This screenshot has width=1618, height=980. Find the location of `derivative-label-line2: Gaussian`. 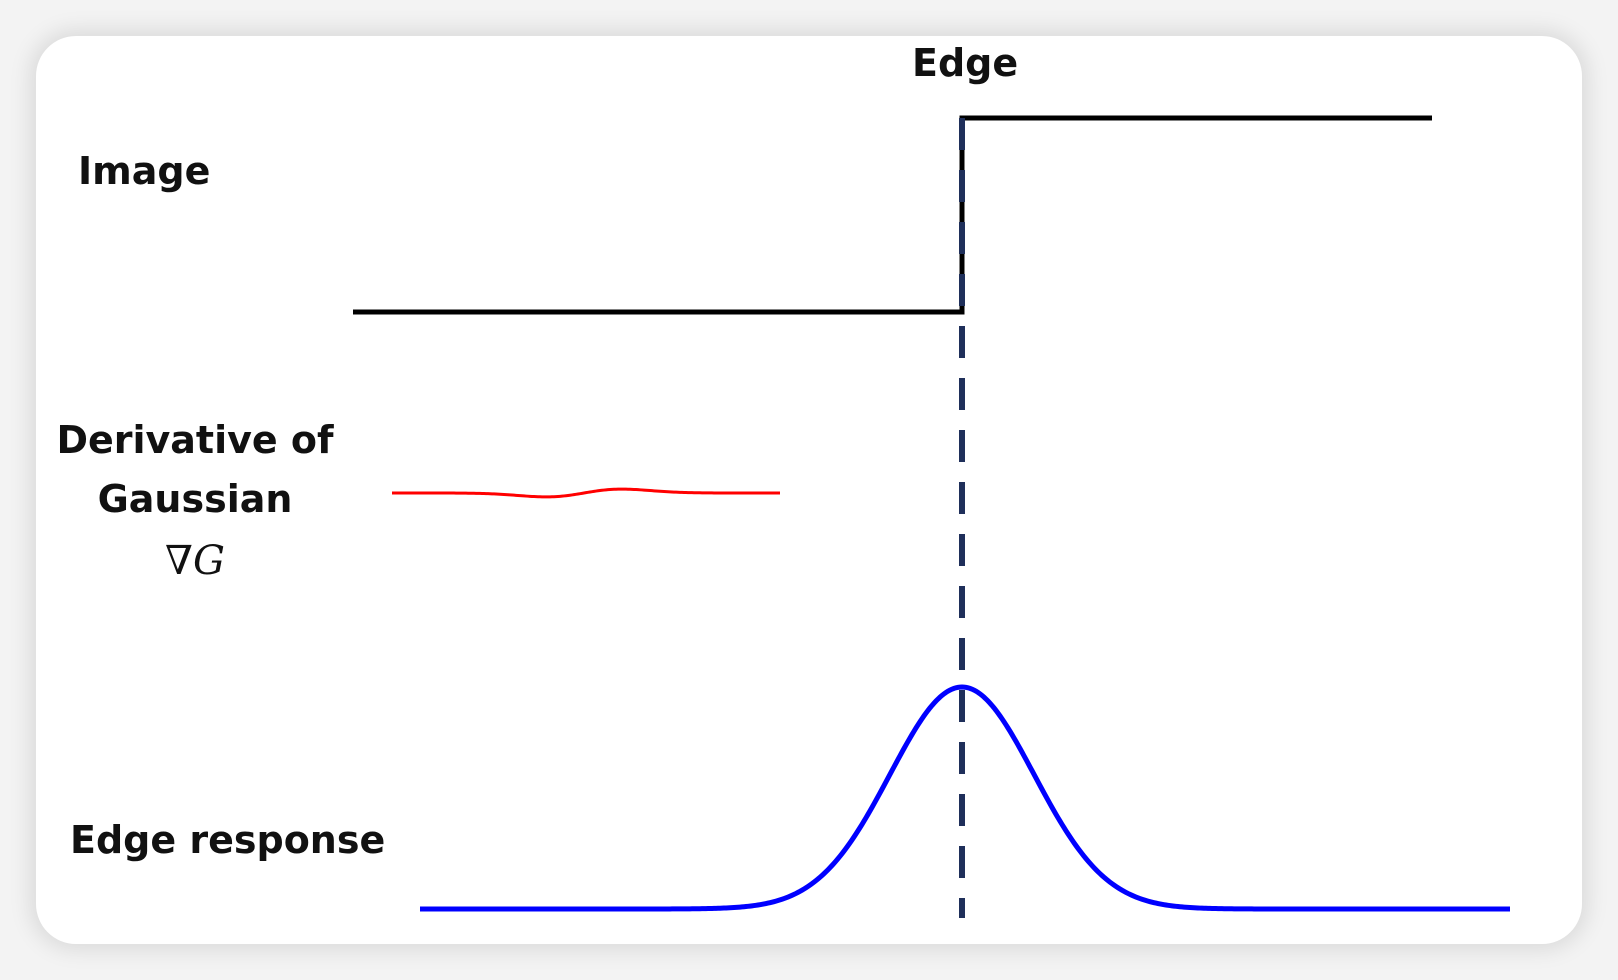

derivative-label-line2: Gaussian is located at coordinates (195, 499).